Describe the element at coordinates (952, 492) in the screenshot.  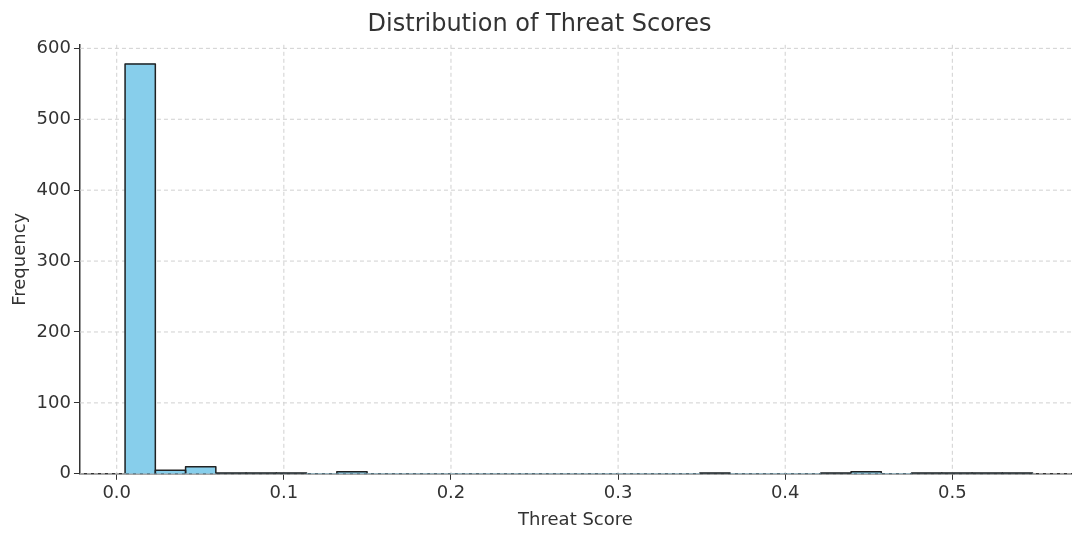
I see `x-tick-label: 0.5` at that location.